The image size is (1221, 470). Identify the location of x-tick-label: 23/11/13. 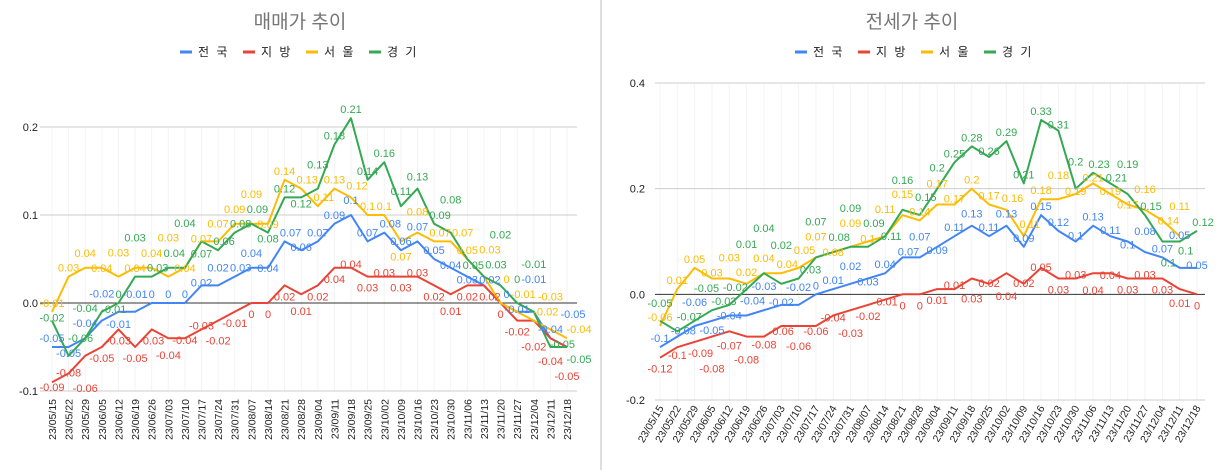
(485, 419).